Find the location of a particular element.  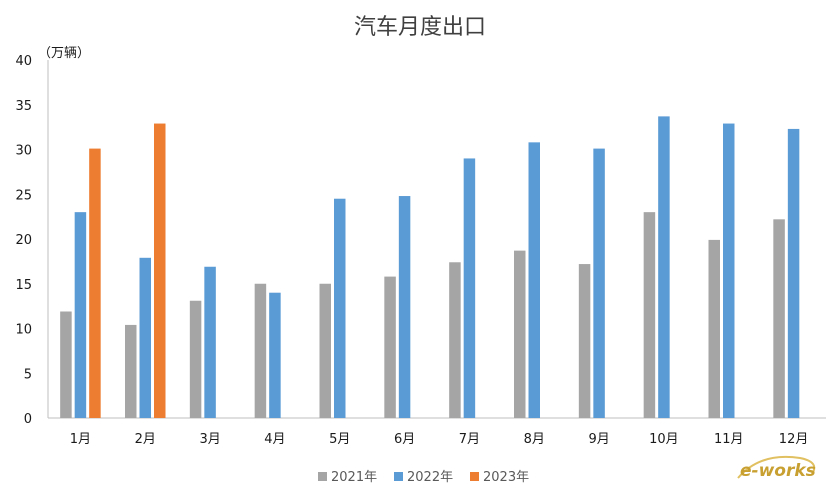

legend: 2021年 2022年 2023年 is located at coordinates (423, 477).